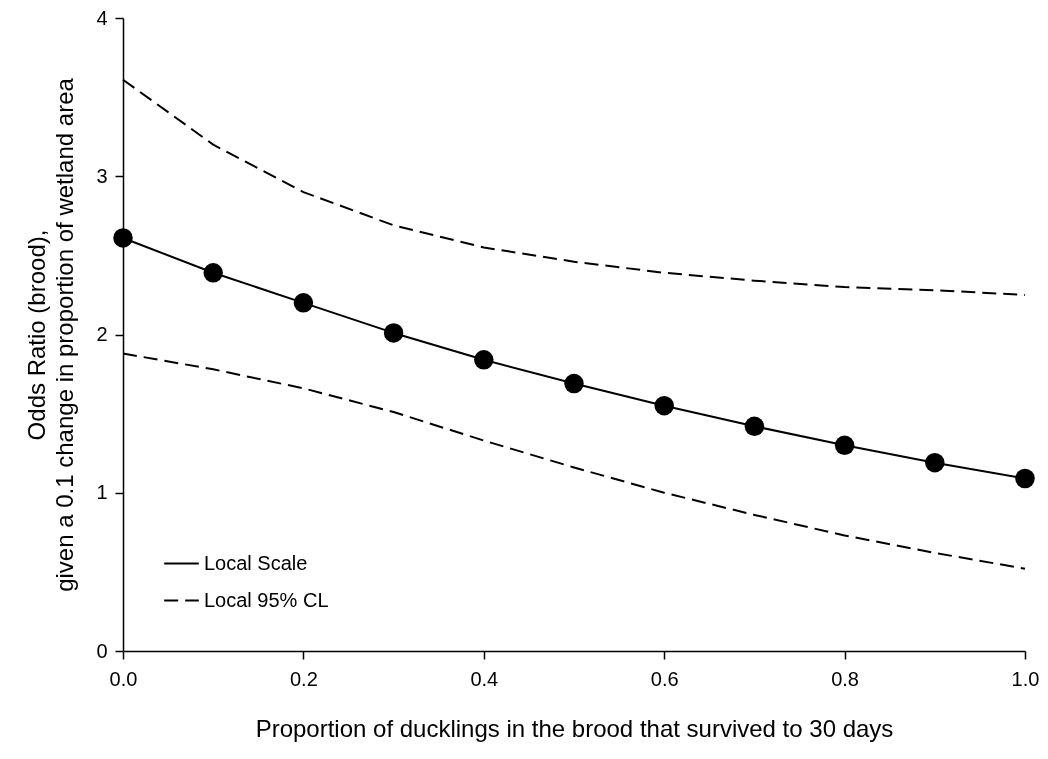 This screenshot has width=1048, height=759. What do you see at coordinates (123, 678) in the screenshot?
I see `x-tick-label: 0.0` at bounding box center [123, 678].